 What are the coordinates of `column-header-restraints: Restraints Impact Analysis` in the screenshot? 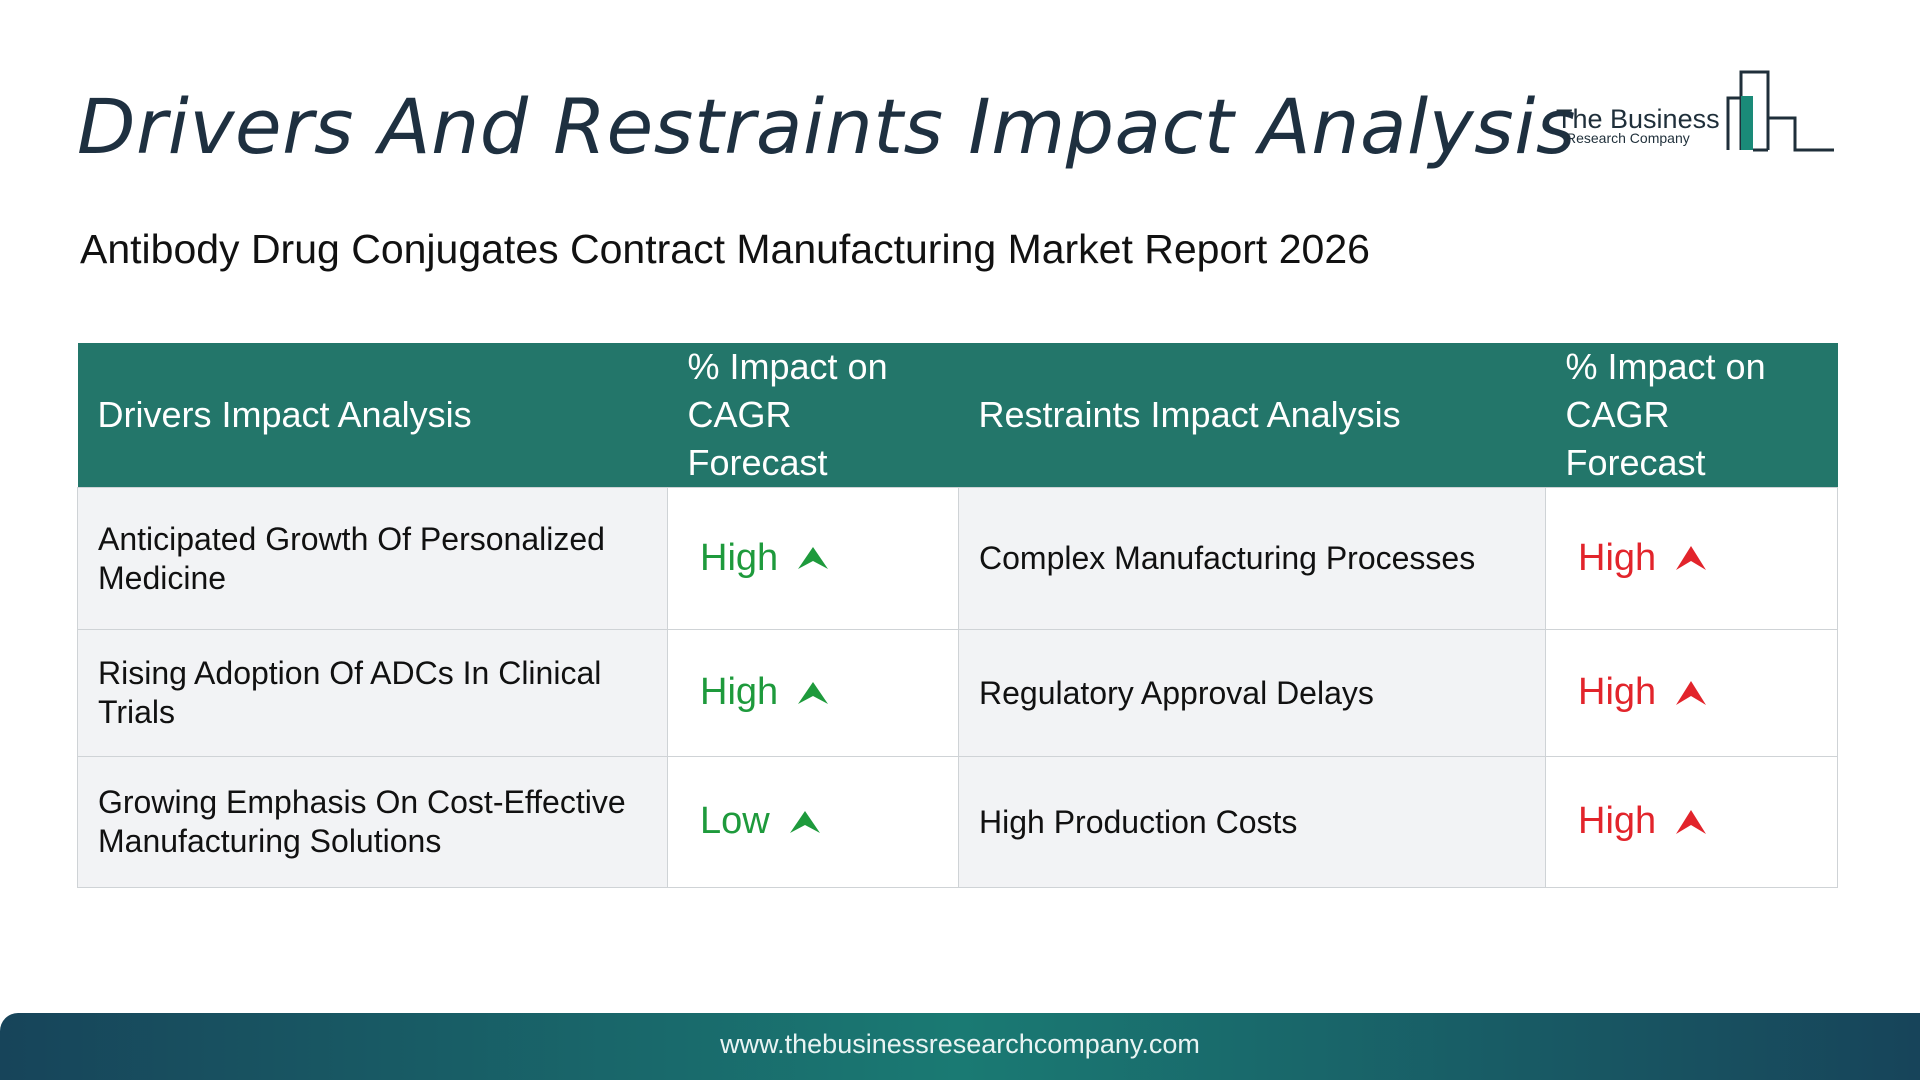 It's located at (1252, 415).